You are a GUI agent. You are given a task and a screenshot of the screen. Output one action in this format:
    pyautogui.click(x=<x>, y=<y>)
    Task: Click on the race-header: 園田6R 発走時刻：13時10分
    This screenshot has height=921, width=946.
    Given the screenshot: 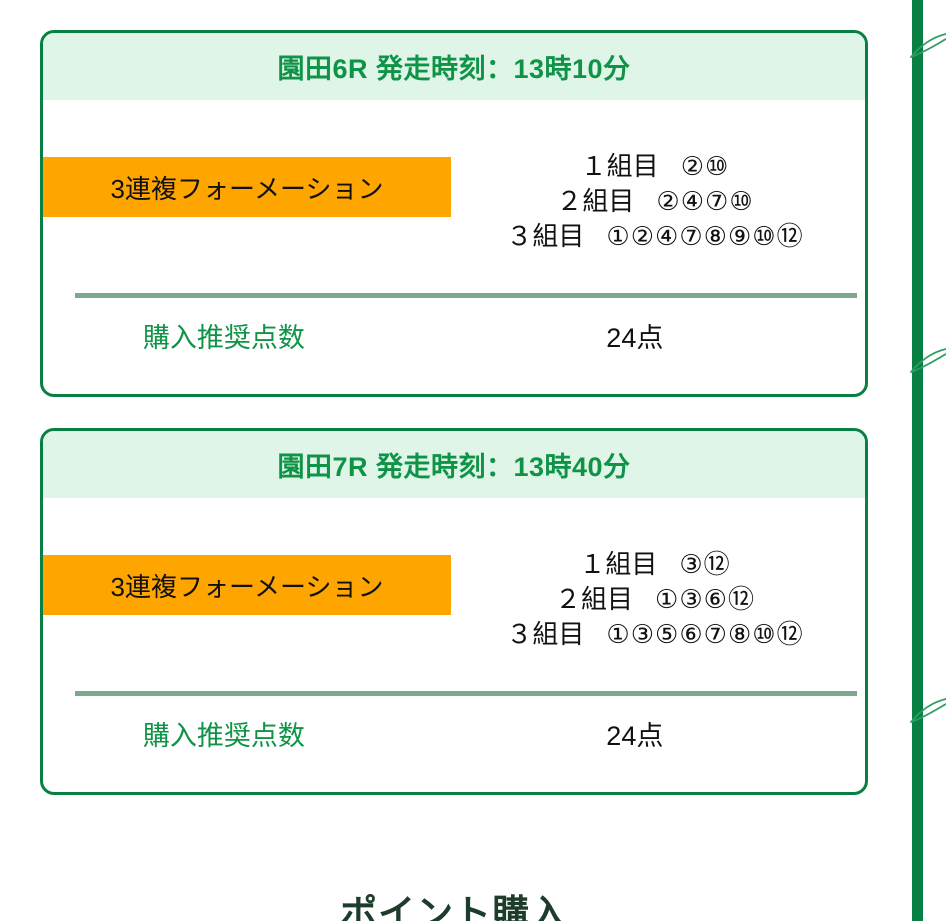 What is the action you would take?
    pyautogui.click(x=454, y=66)
    